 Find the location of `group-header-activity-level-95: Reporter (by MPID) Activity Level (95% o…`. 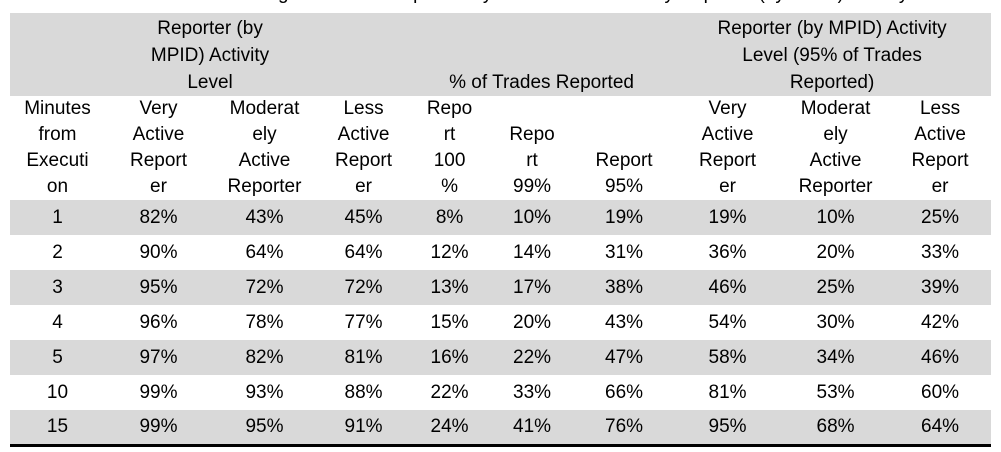

group-header-activity-level-95: Reporter (by MPID) Activity Level (95% o… is located at coordinates (832, 55).